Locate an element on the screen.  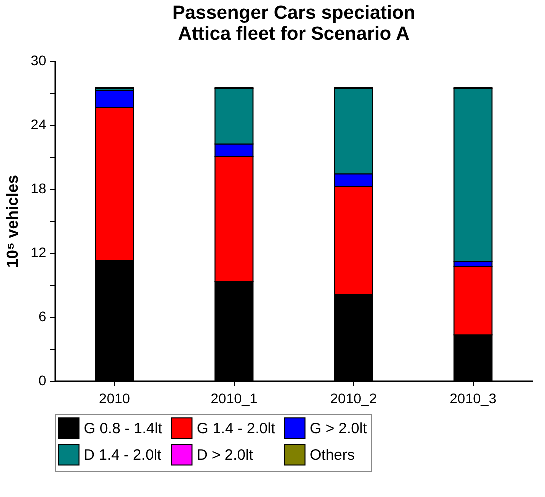
legend-label: D 1.4 - 2.0lt is located at coordinates (123, 455).